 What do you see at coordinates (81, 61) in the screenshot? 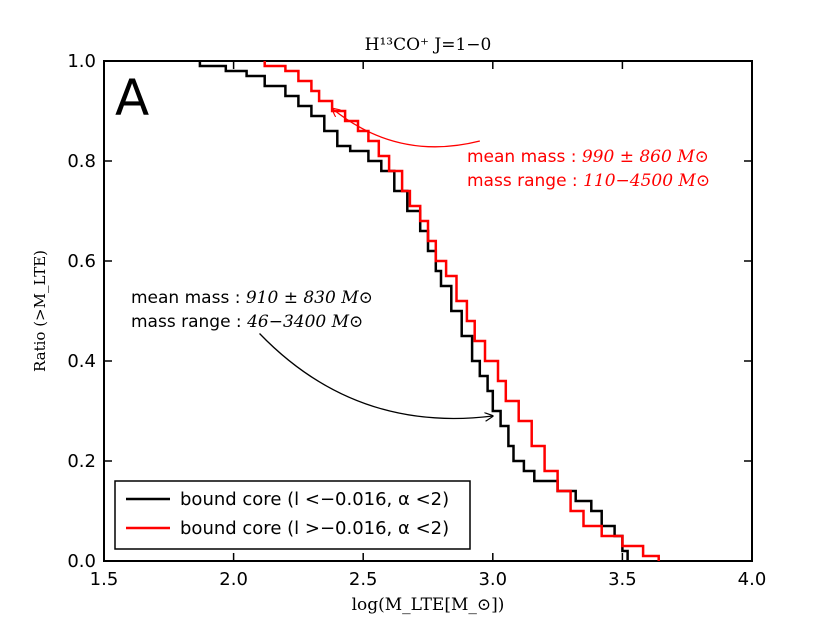
I see `y-tick-label: 1.0` at bounding box center [81, 61].